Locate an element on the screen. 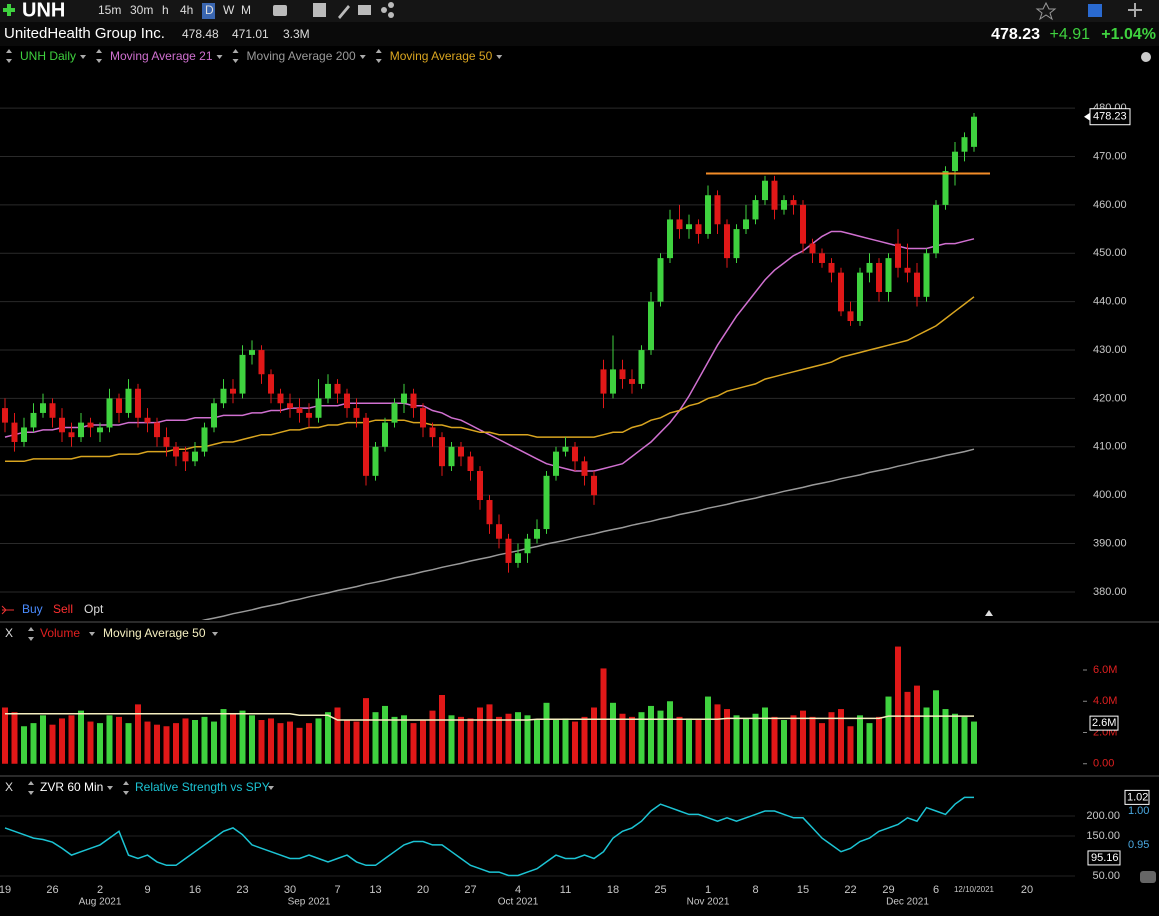 The height and width of the screenshot is (916, 1159). quote-bar is located at coordinates (579, 34).